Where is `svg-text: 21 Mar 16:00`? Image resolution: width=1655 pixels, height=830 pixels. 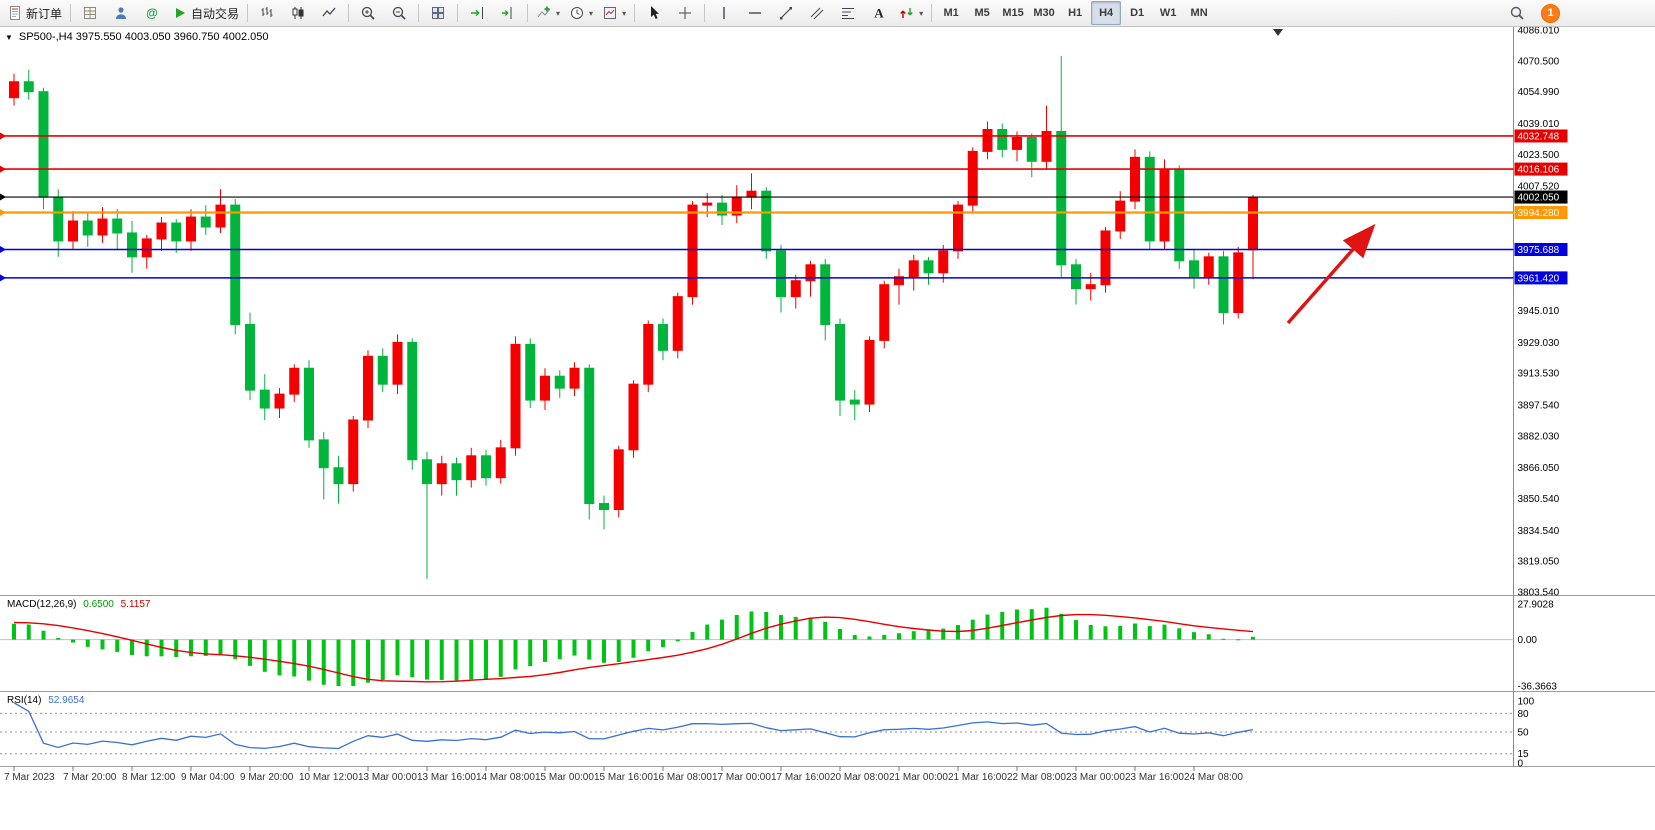
svg-text: 21 Mar 16:00 is located at coordinates (977, 777).